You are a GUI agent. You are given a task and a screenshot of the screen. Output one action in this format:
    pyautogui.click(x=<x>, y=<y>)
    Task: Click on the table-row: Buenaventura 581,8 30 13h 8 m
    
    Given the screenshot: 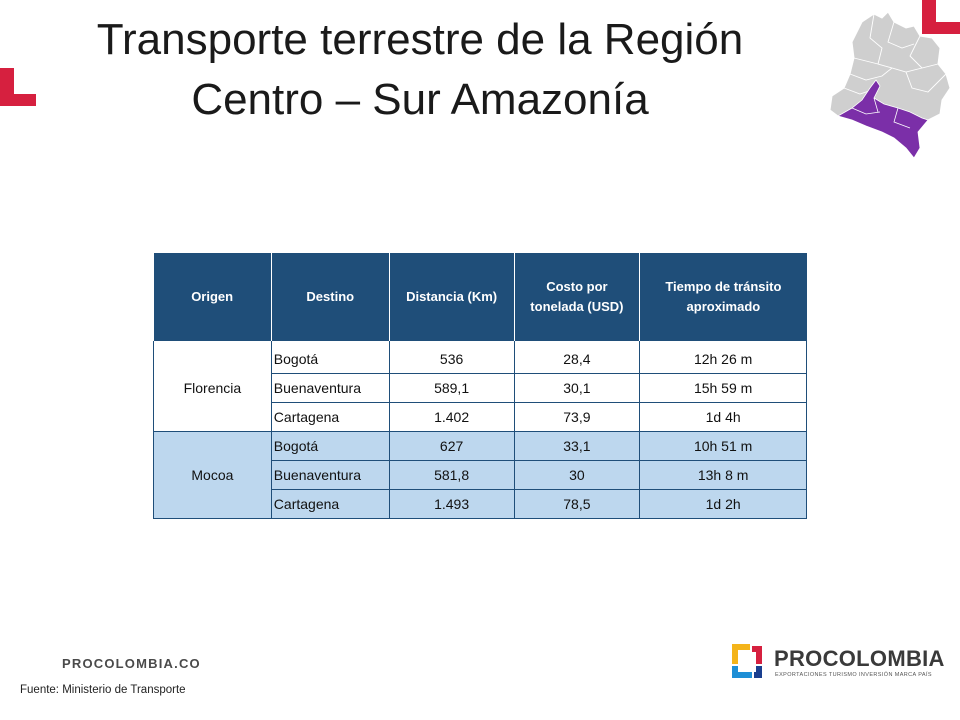 What is the action you would take?
    pyautogui.click(x=480, y=475)
    